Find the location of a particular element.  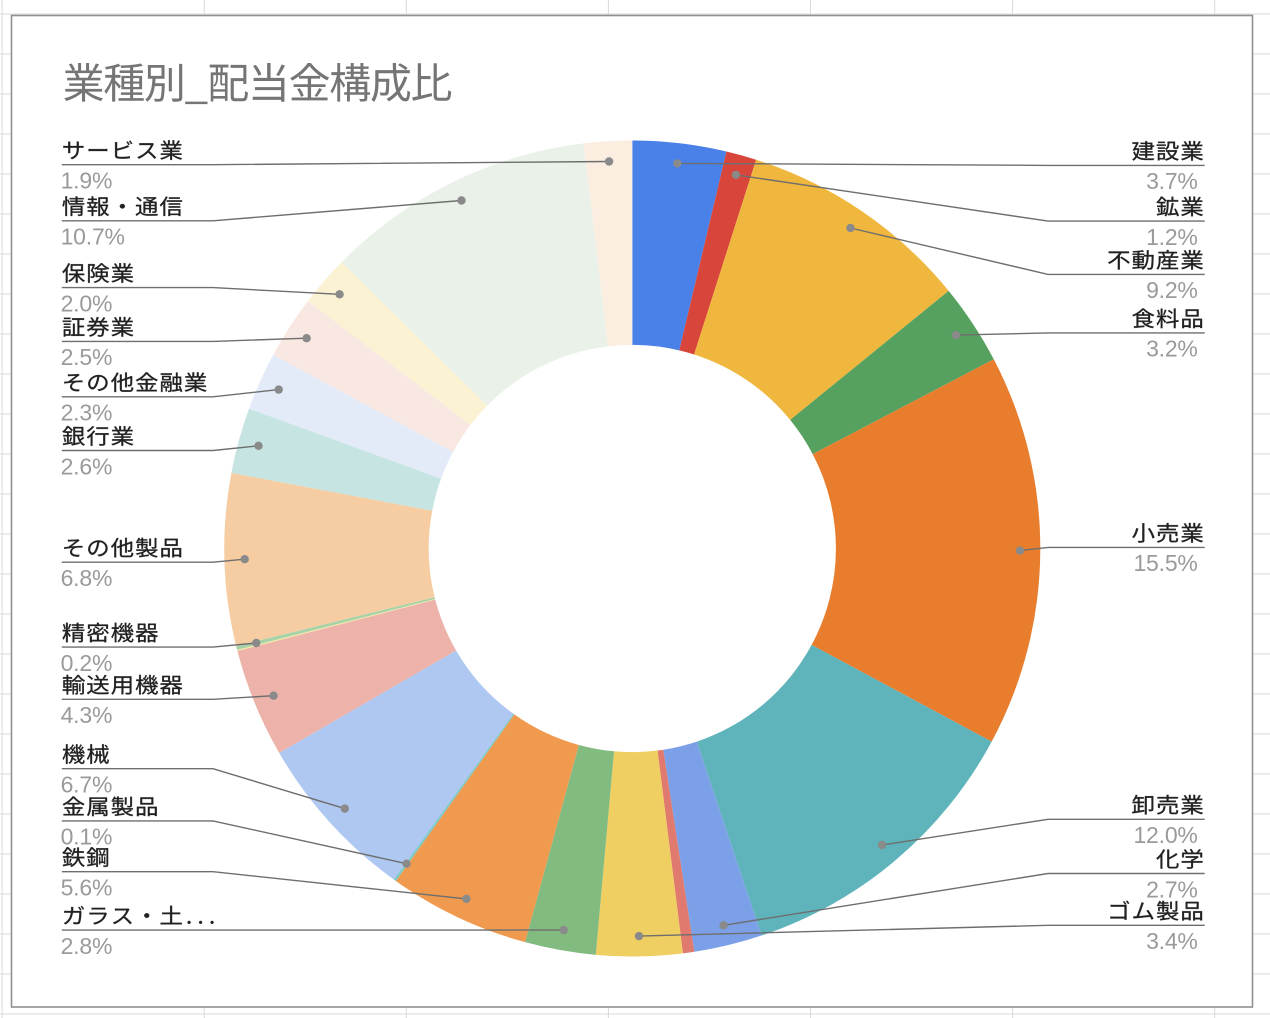

svg-text: 0.2% is located at coordinates (87, 663).